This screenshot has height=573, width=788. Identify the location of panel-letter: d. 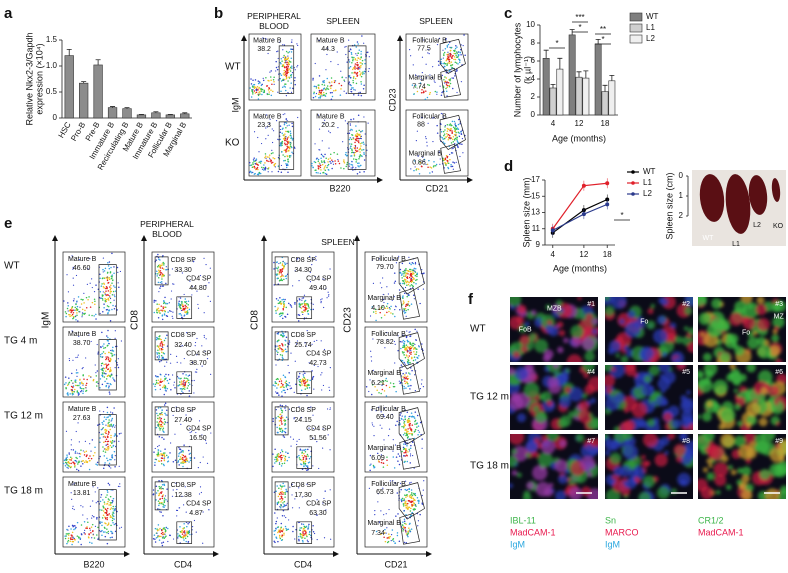
(508, 166).